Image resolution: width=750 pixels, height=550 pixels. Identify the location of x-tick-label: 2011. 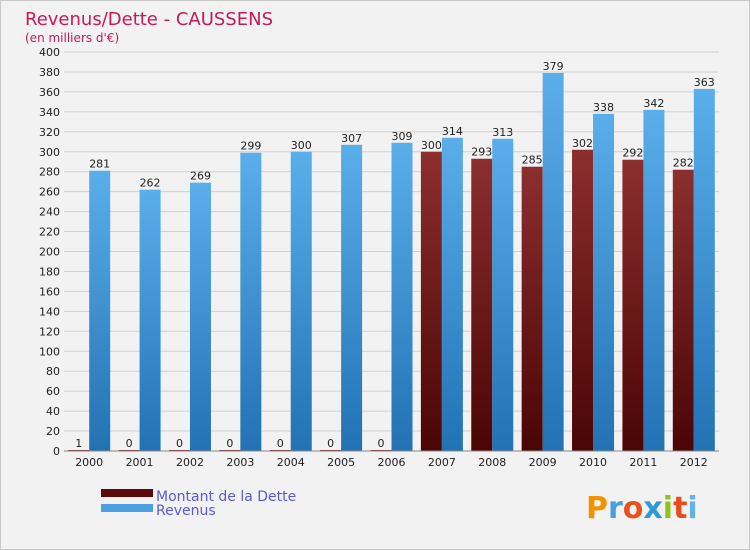
(643, 462).